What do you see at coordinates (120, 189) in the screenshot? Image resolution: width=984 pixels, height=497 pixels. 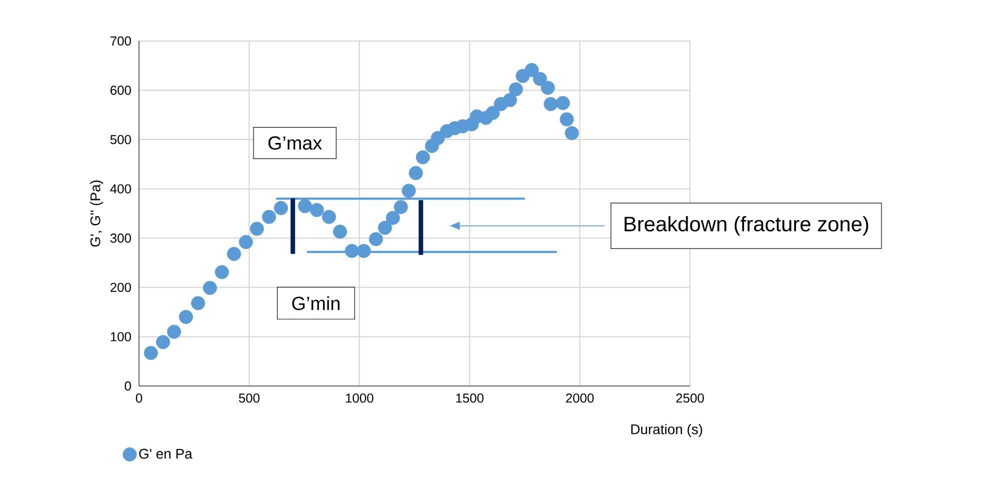 I see `y-tick-label: 400` at bounding box center [120, 189].